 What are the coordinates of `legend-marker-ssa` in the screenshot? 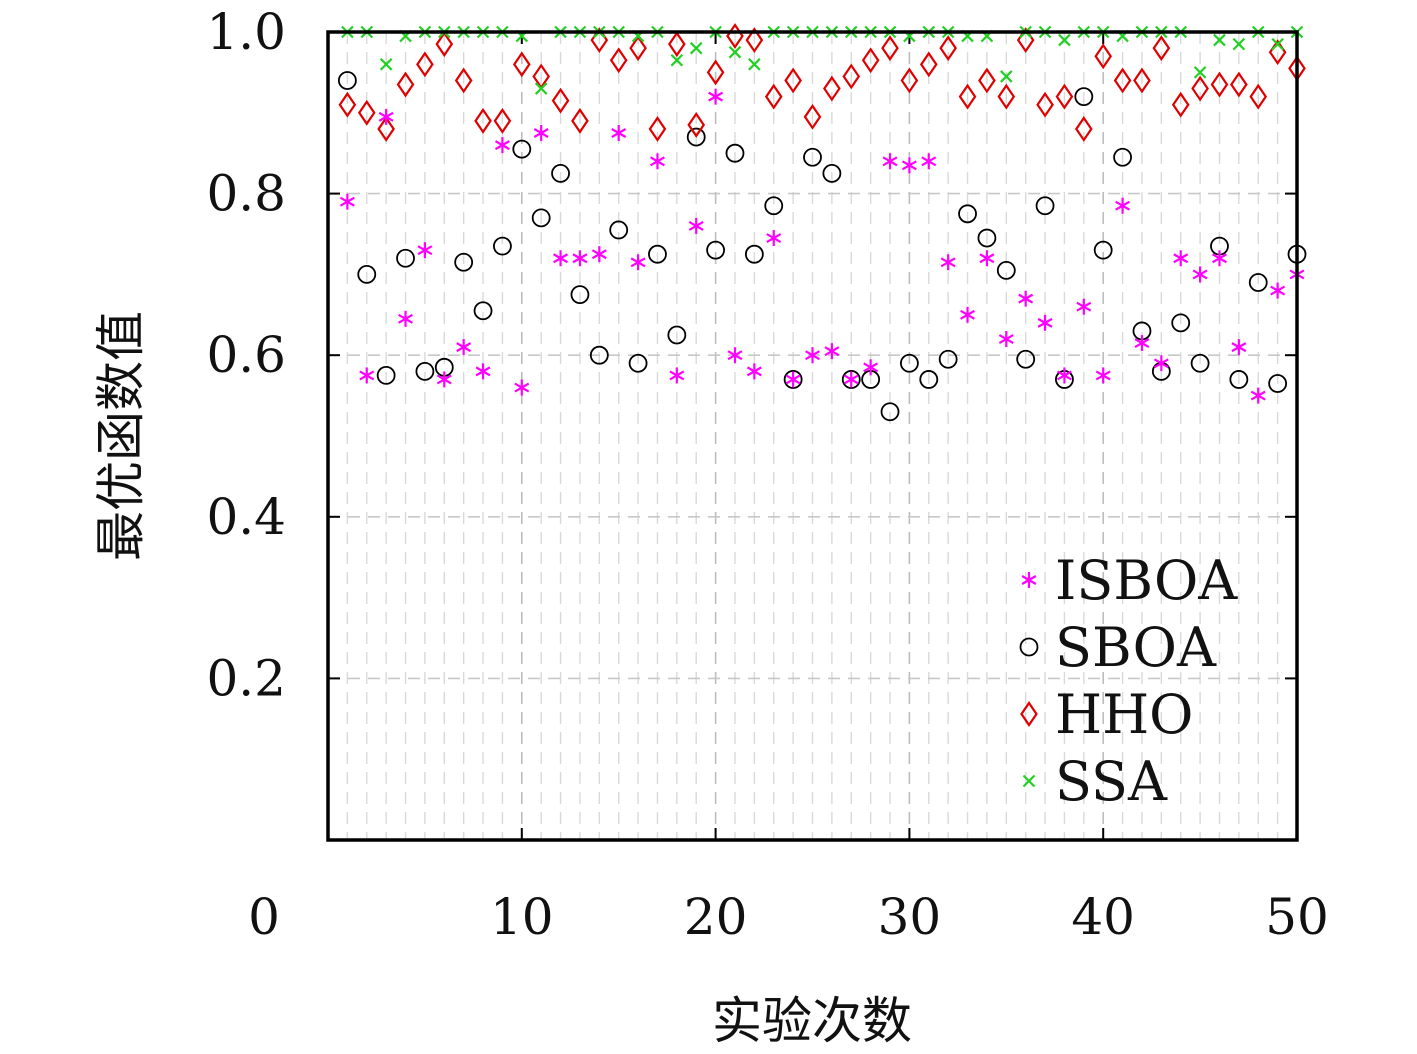 It's located at (1029, 781).